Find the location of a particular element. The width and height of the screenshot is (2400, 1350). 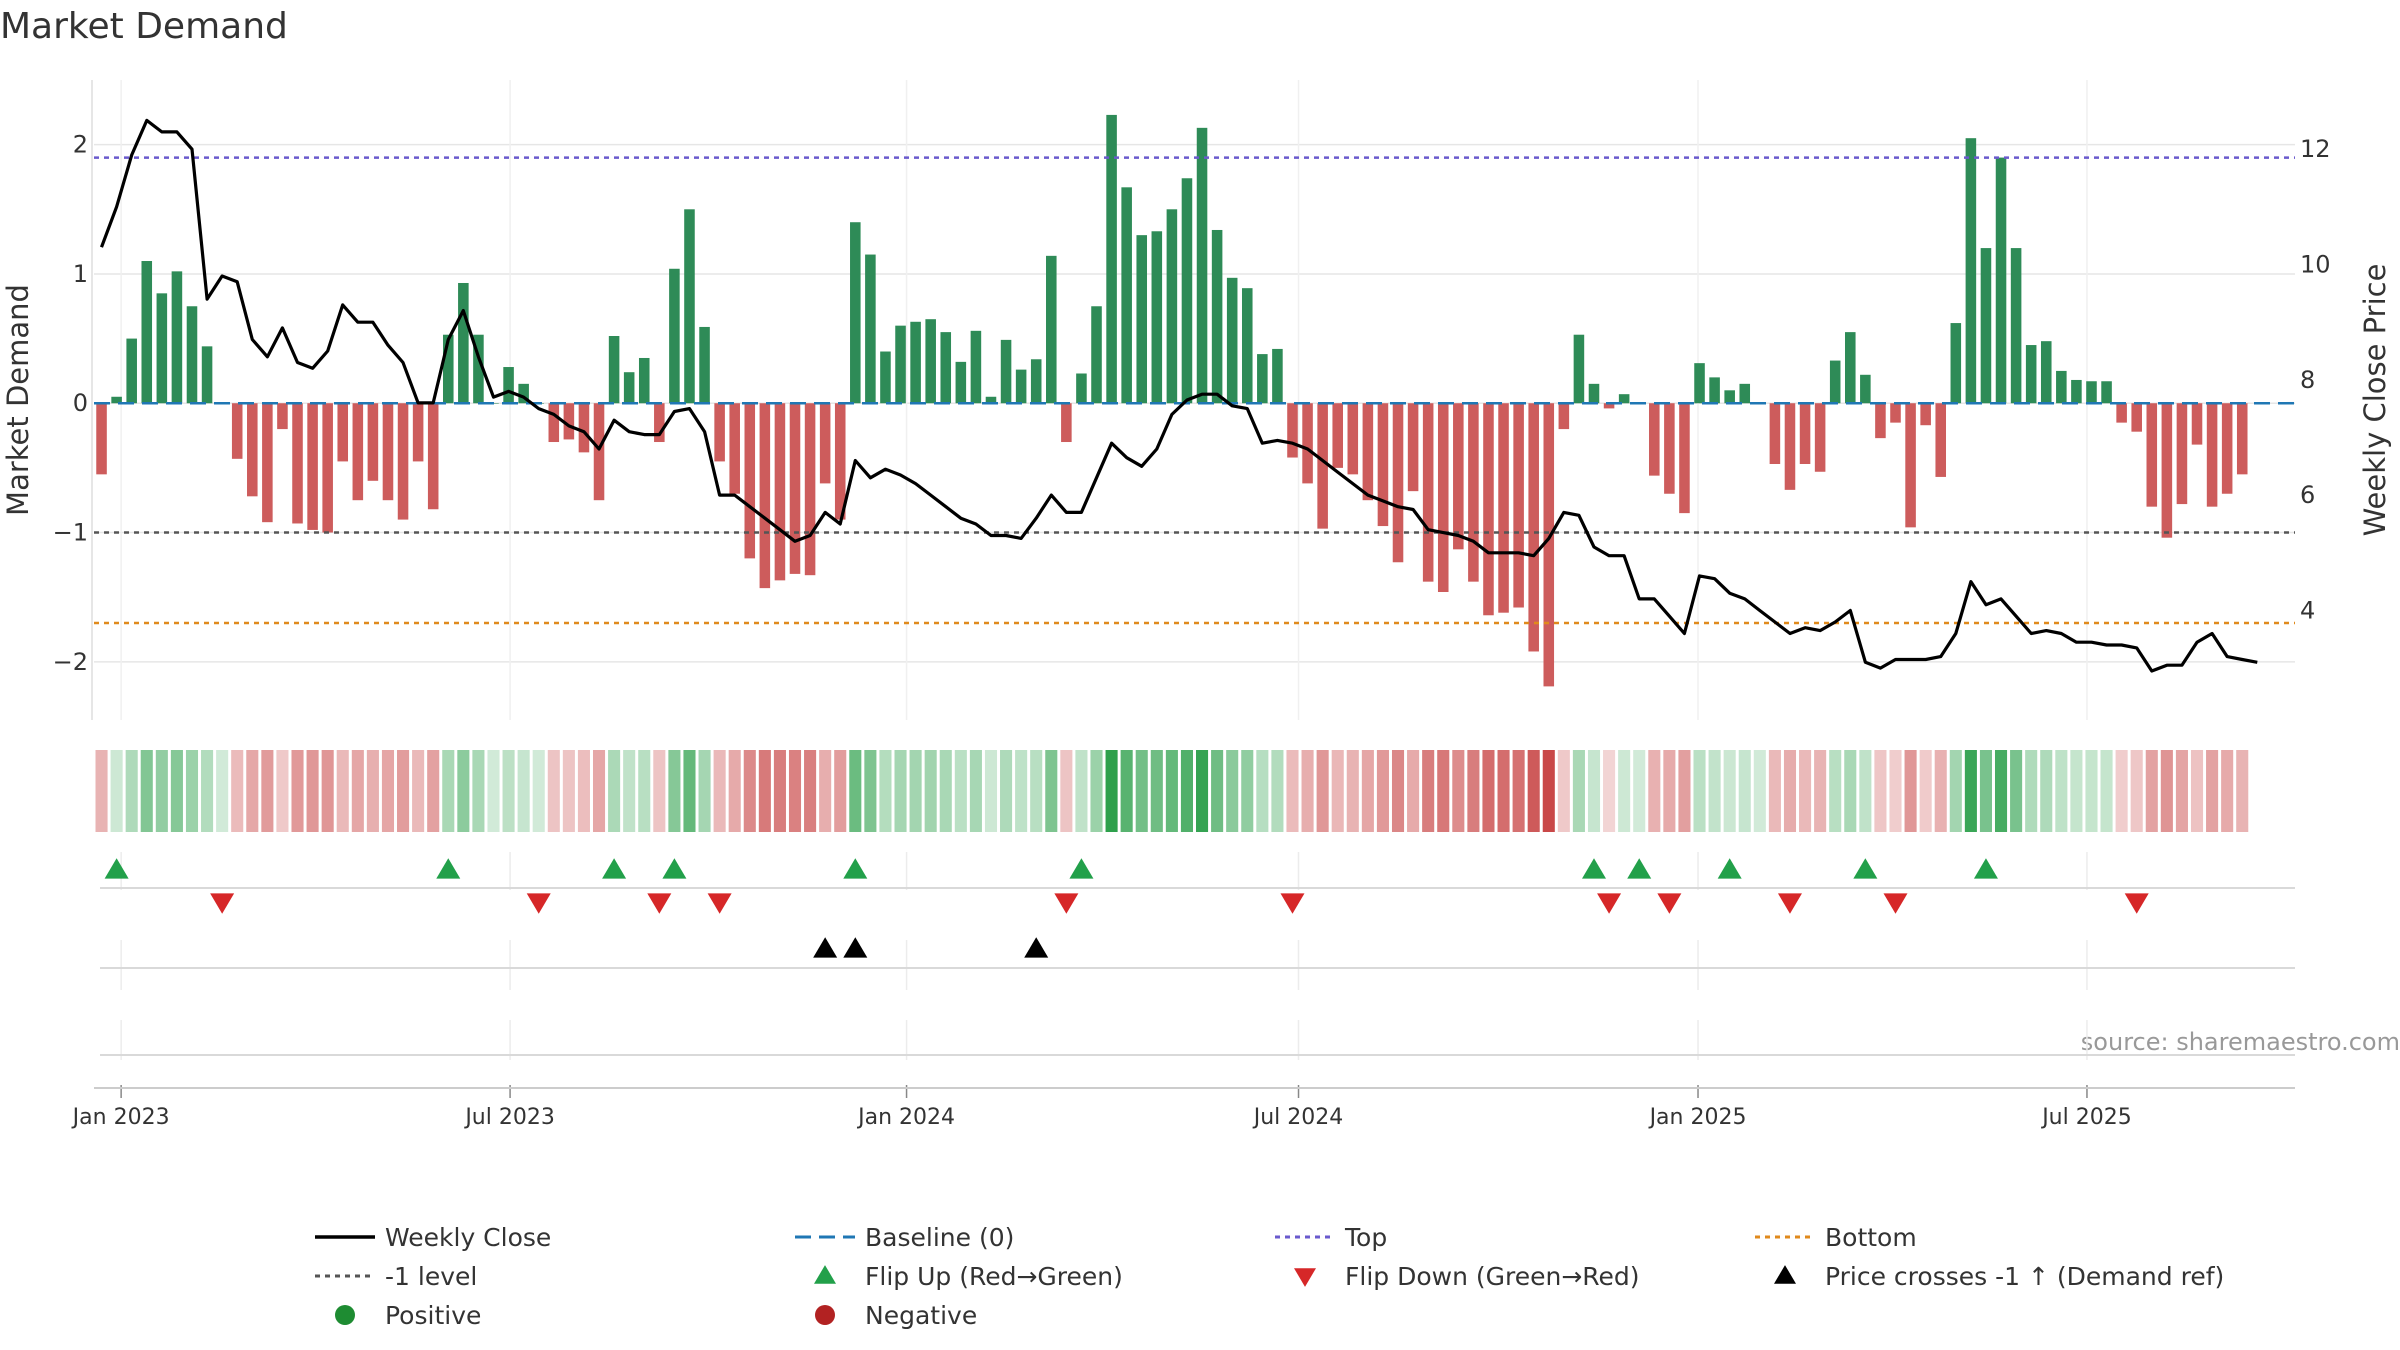

y2-axis-label: Weekly Close Price is located at coordinates (2375, 400).